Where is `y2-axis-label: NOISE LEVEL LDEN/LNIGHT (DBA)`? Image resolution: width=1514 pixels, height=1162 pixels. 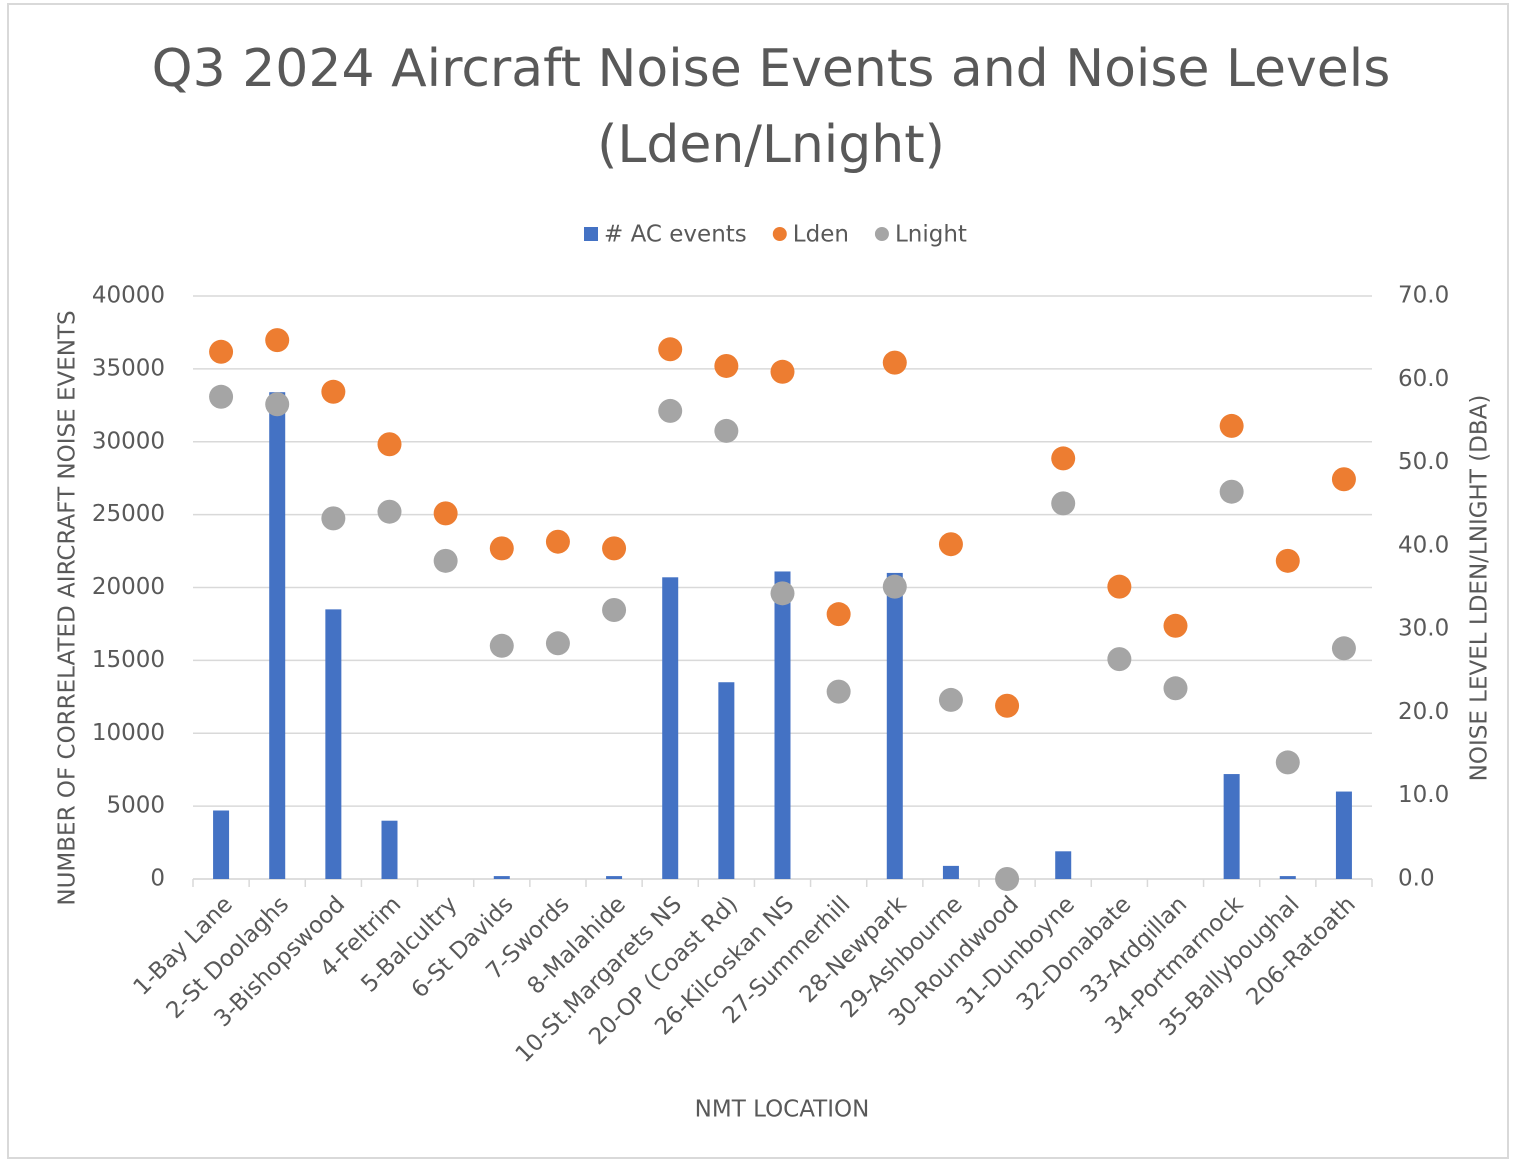 y2-axis-label: NOISE LEVEL LDEN/LNIGHT (DBA) is located at coordinates (1480, 588).